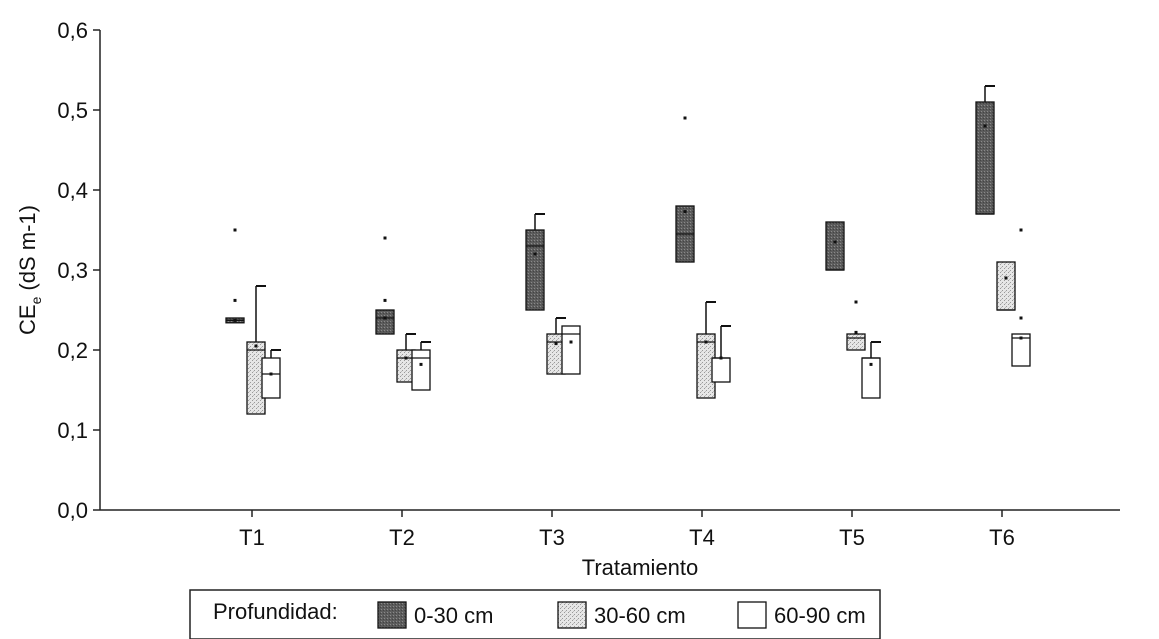 This screenshot has width=1159, height=639. I want to click on y-tick-group: 0,0 0,1 0,2 0,3 0,4 0,5 0,6, so click(78, 270).